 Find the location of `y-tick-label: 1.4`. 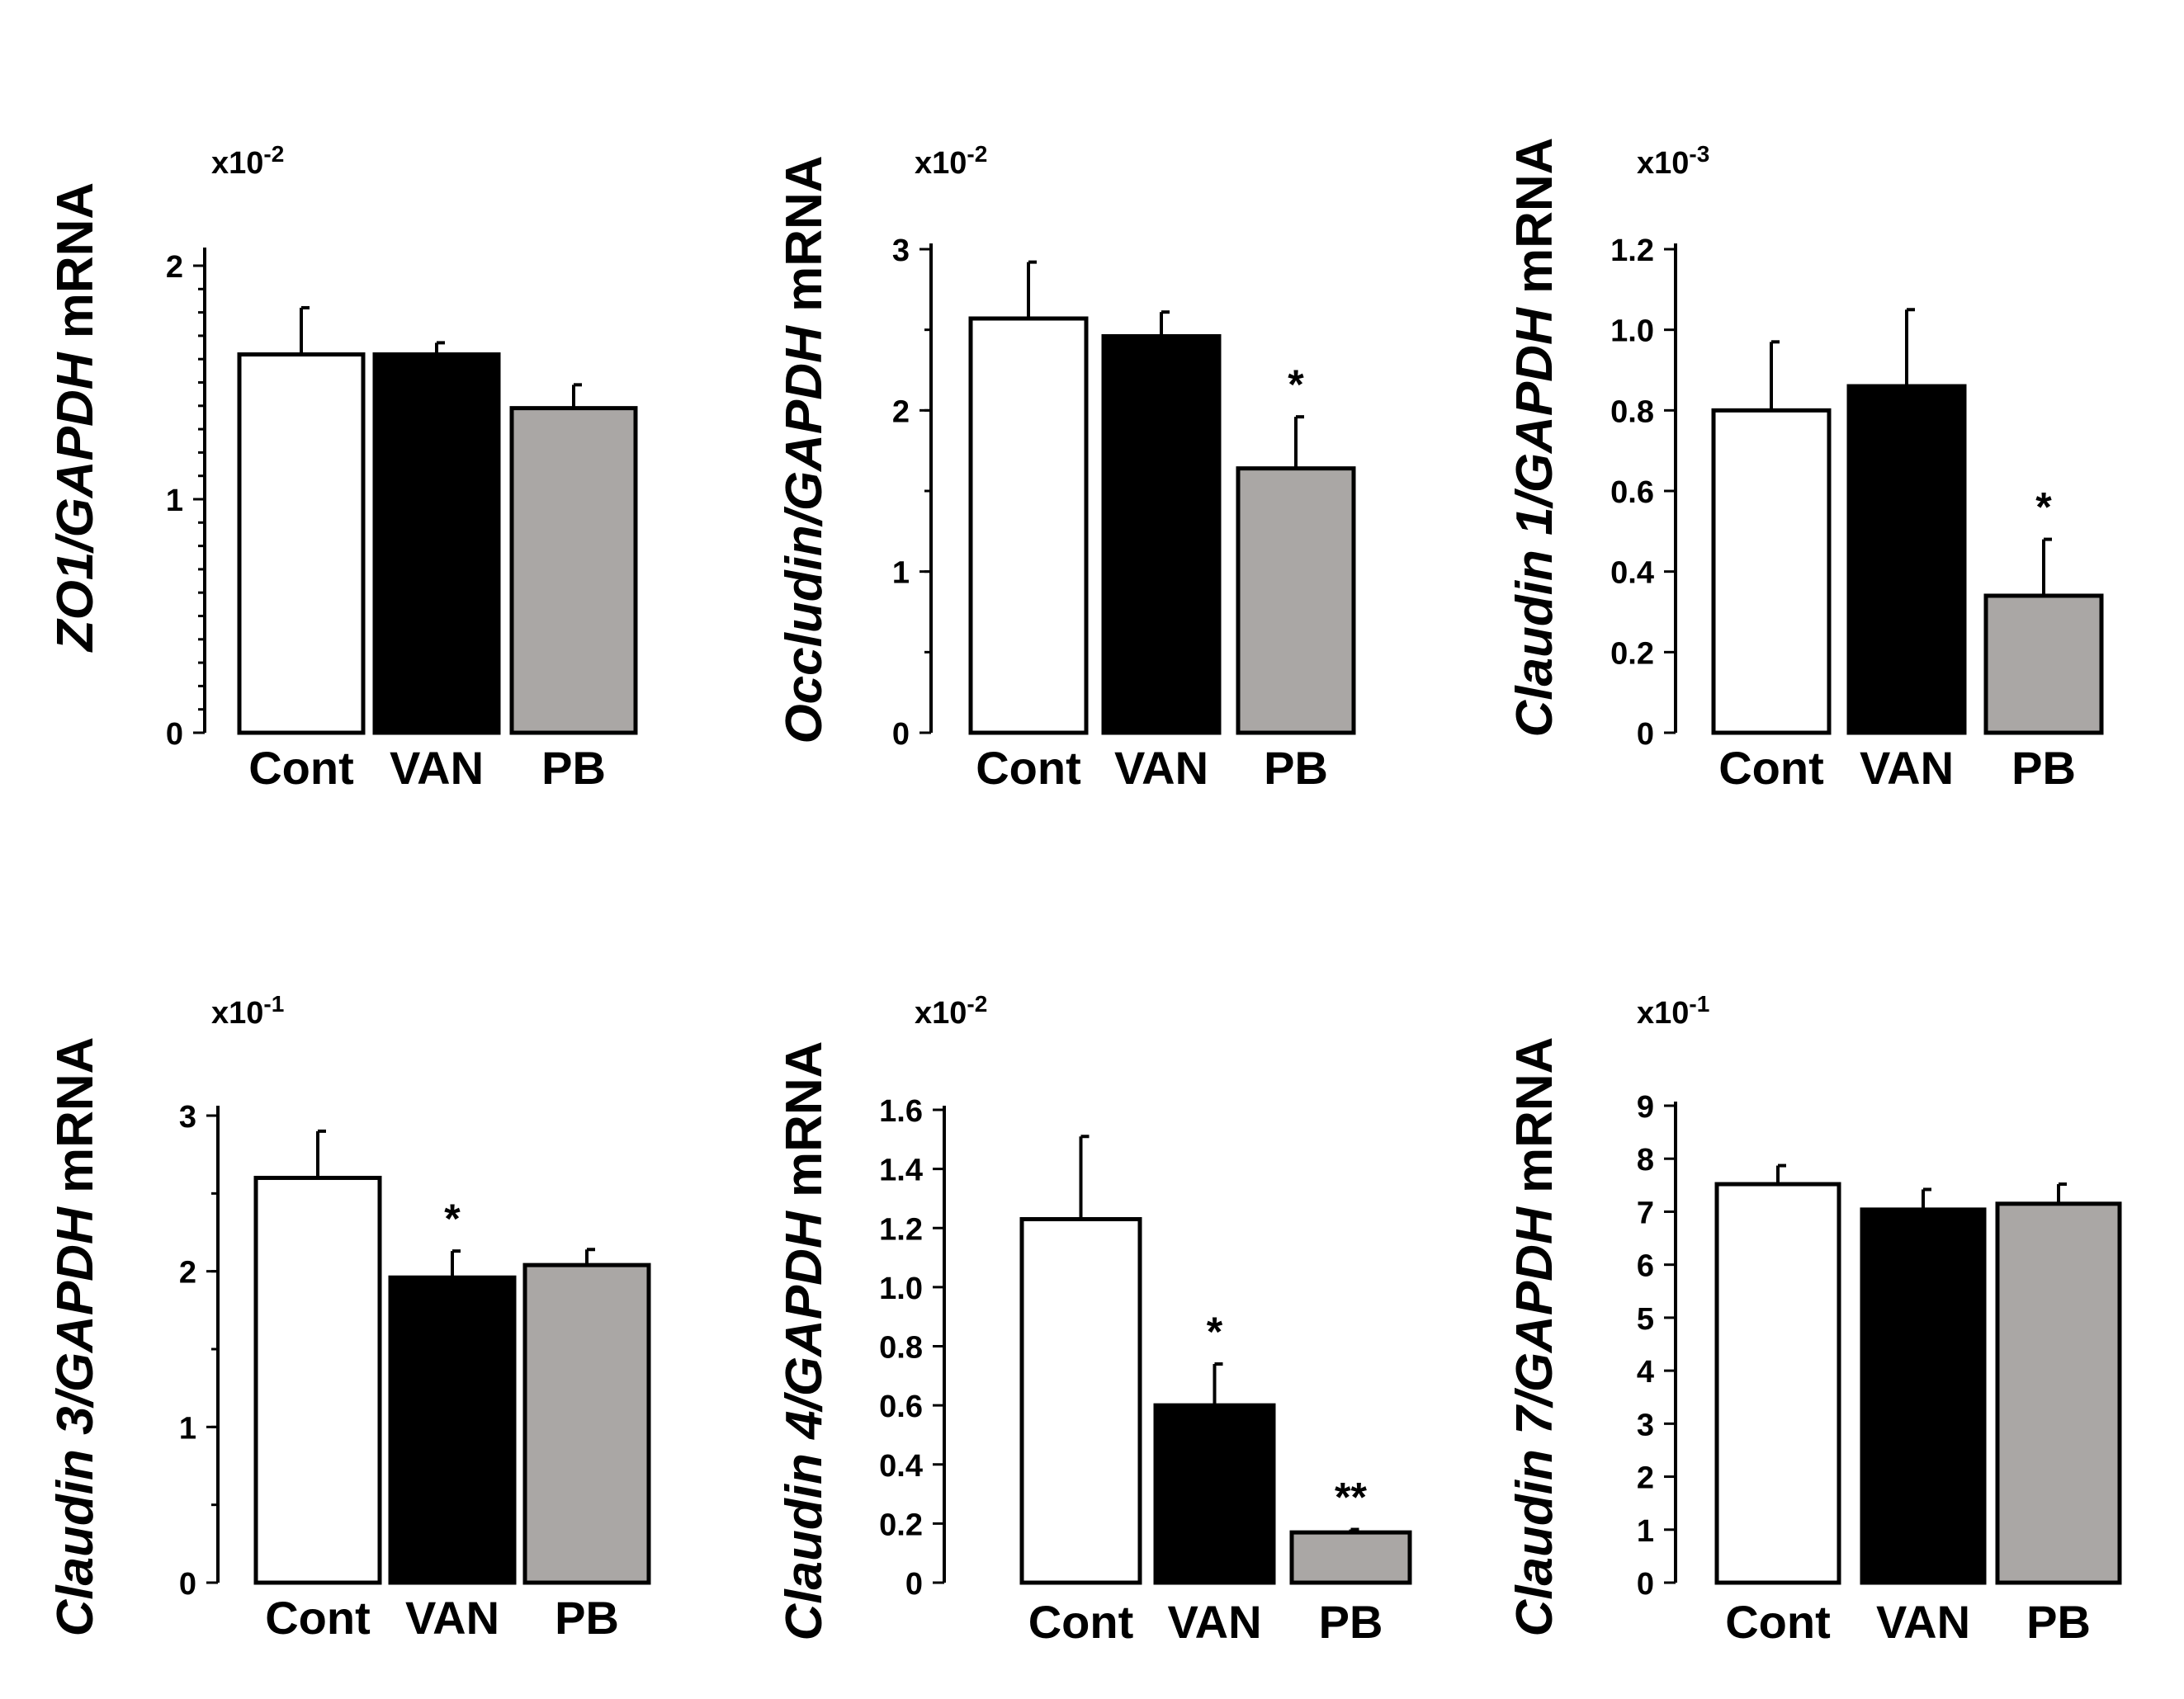

y-tick-label: 1.4 is located at coordinates (901, 1171).